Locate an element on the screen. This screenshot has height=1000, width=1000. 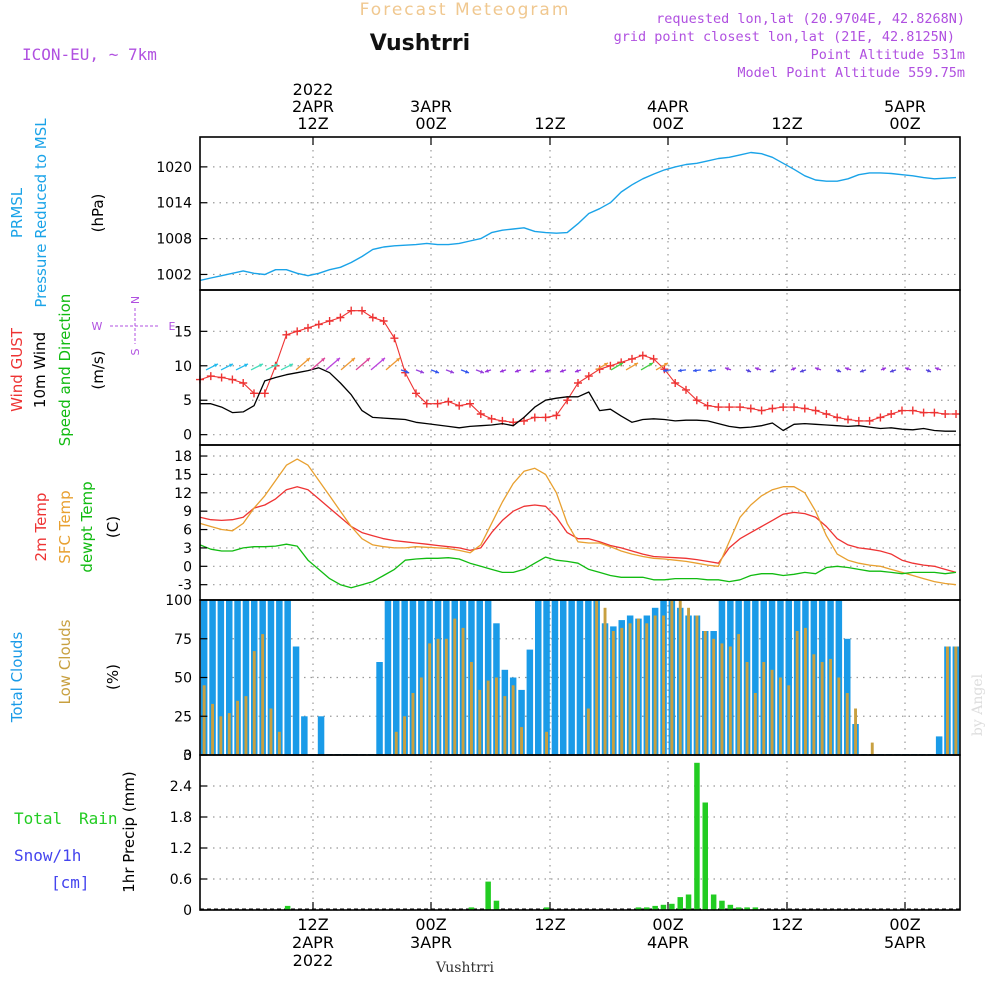
temp-sfc-line is located at coordinates (578, 522).